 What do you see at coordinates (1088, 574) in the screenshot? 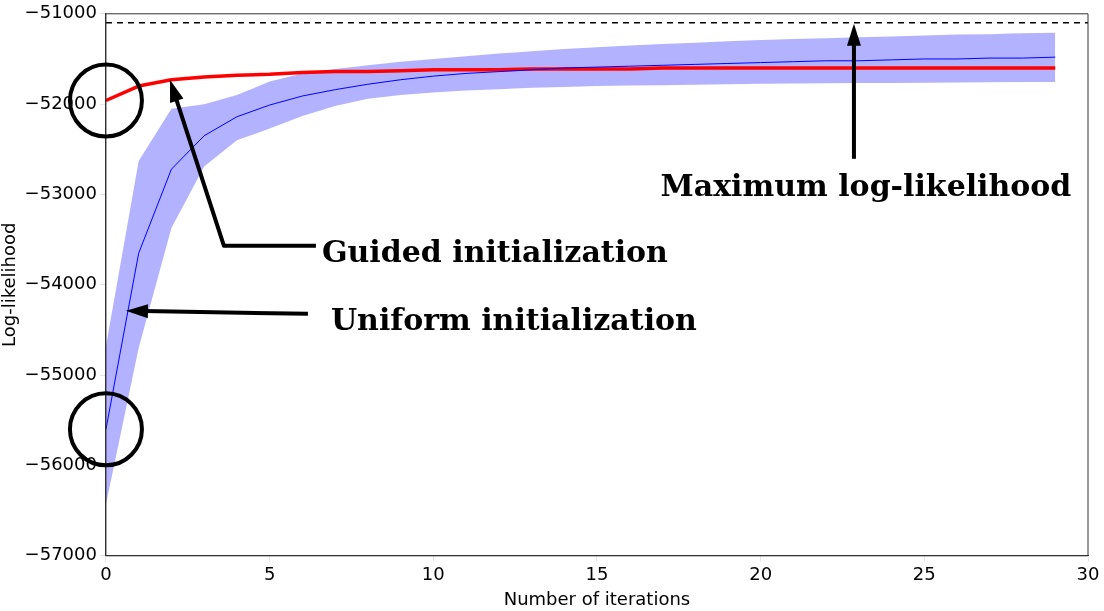
I see `x-tick-label: 30` at bounding box center [1088, 574].